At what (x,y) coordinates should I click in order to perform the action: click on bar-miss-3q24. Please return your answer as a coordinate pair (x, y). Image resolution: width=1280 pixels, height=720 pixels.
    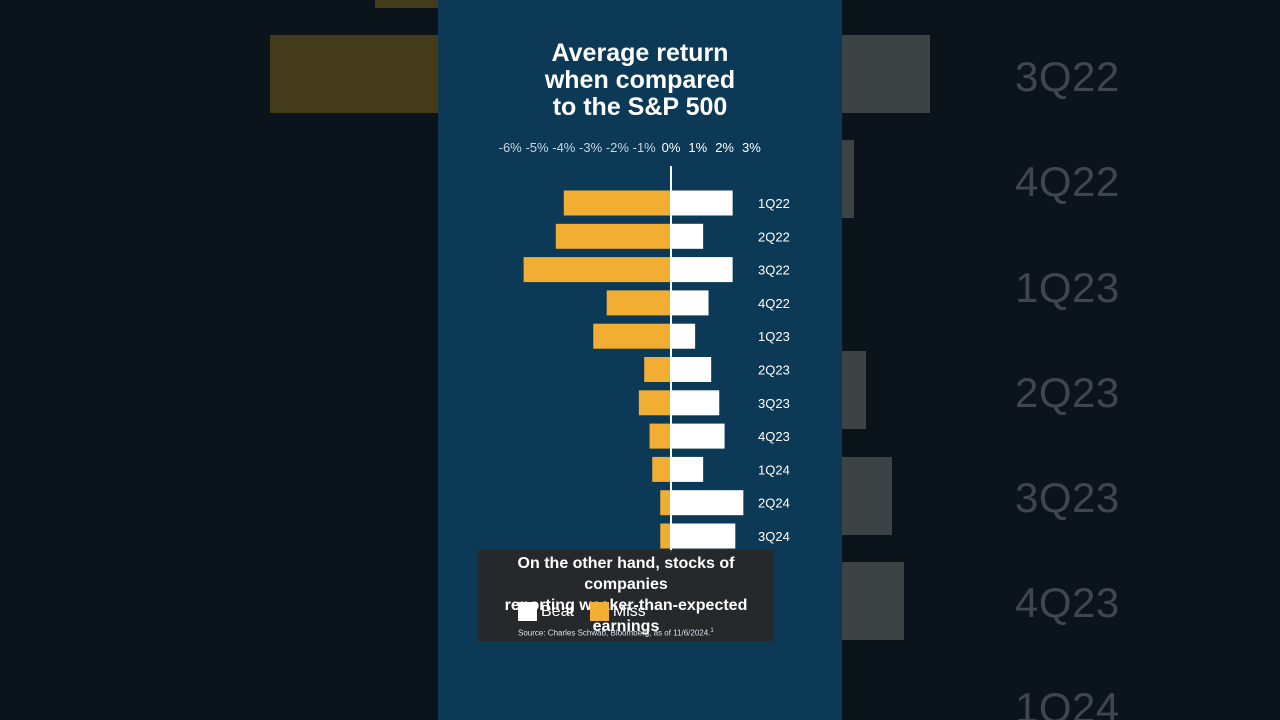
    Looking at the image, I should click on (665, 536).